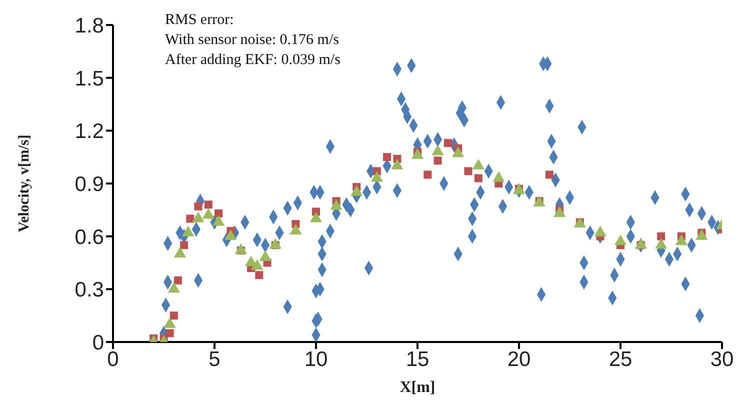 The width and height of the screenshot is (742, 412). Describe the element at coordinates (418, 359) in the screenshot. I see `x-tick-label: 15` at that location.